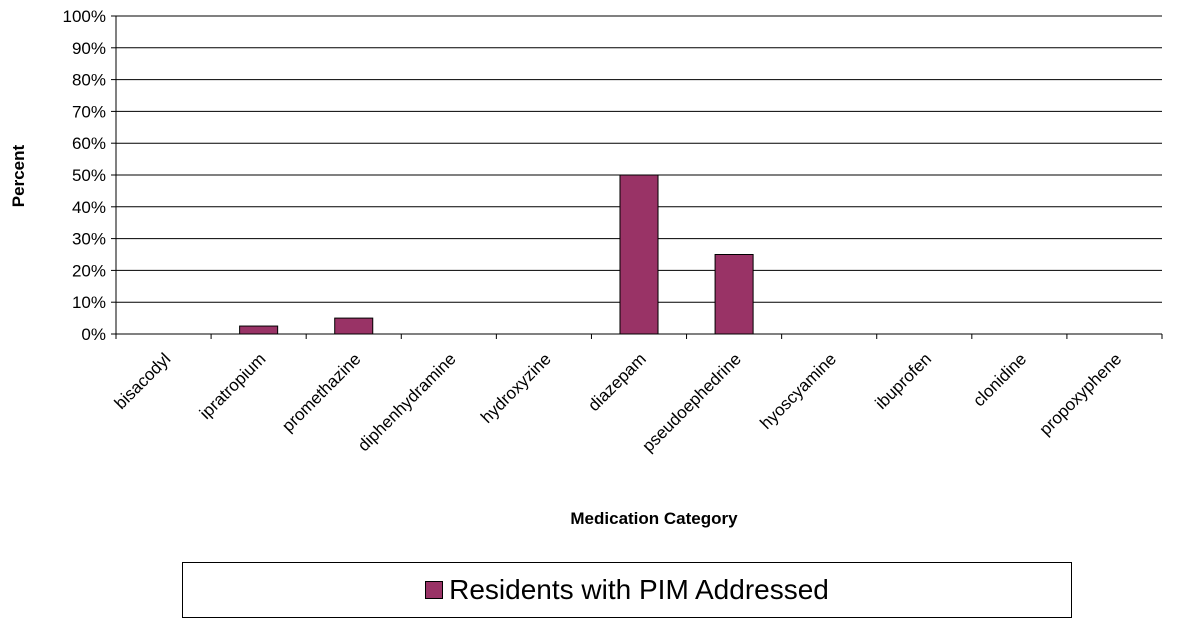 The width and height of the screenshot is (1182, 619). Describe the element at coordinates (999, 379) in the screenshot. I see `x-category-label: clonidine` at that location.